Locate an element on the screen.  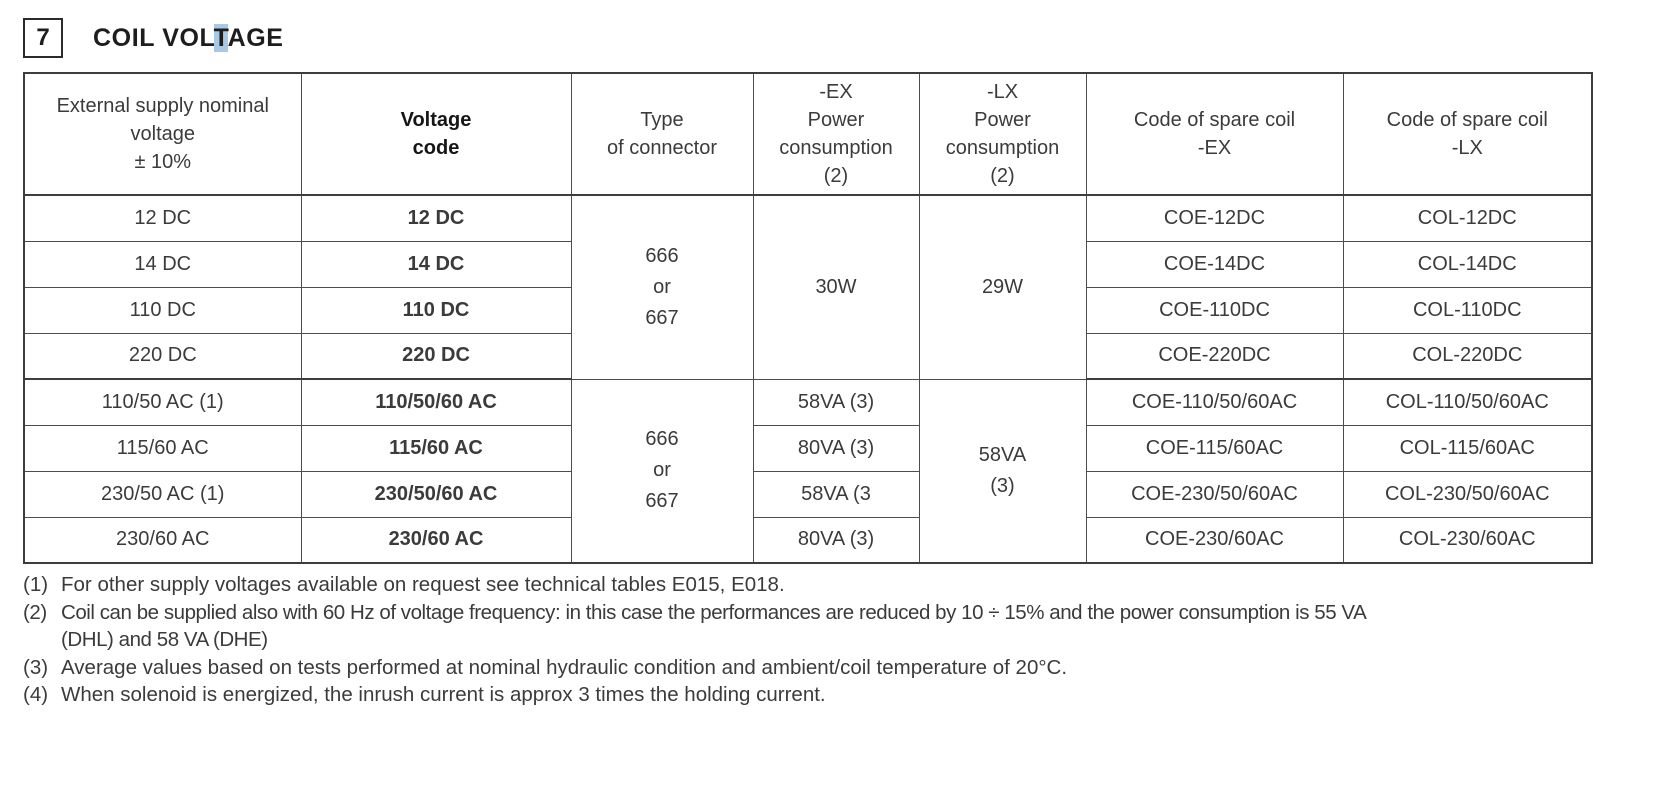
spare-coil-ex-cell: COE-230/50/60AC is located at coordinates (1214, 494).